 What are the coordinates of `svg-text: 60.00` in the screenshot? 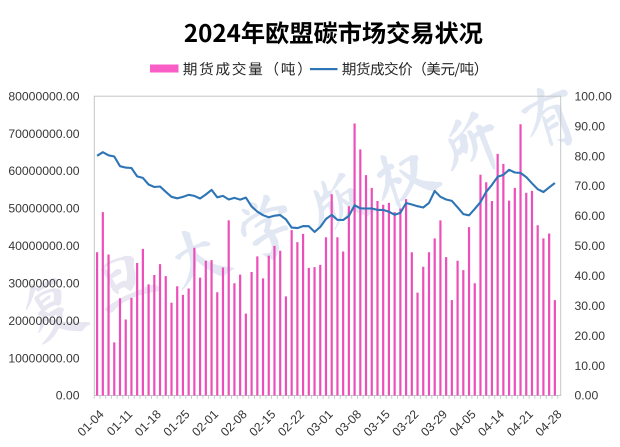 It's located at (590, 216).